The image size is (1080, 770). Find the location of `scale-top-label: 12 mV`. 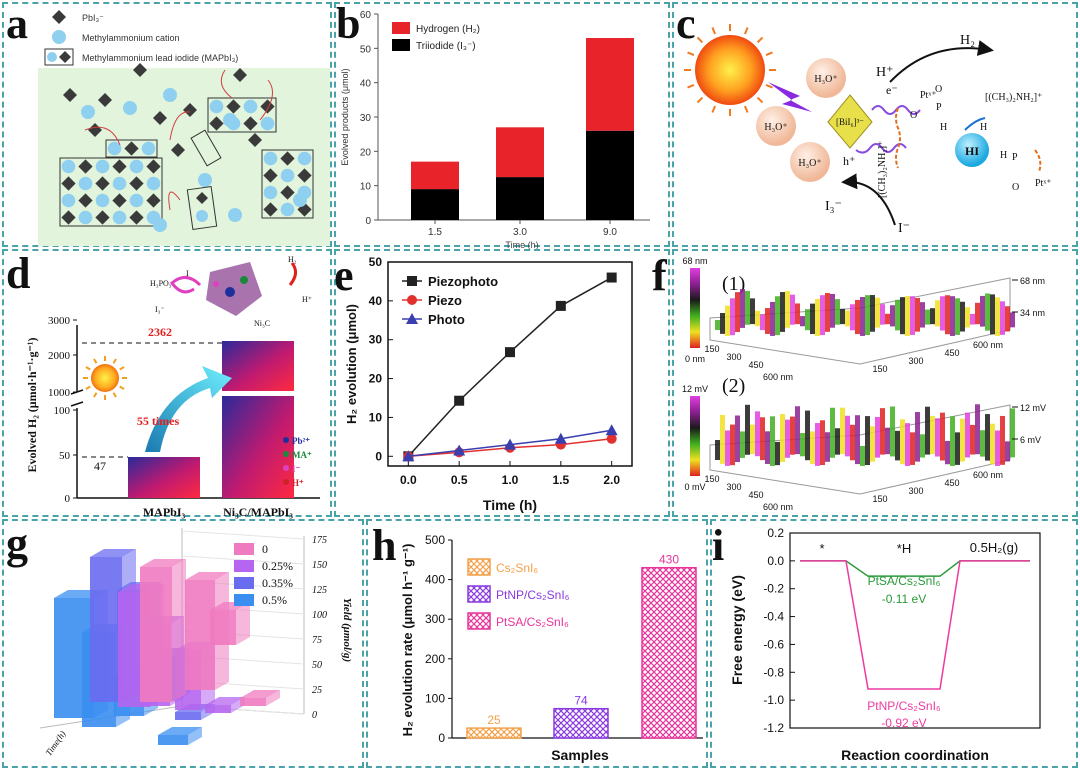

scale-top-label: 12 mV is located at coordinates (695, 389).